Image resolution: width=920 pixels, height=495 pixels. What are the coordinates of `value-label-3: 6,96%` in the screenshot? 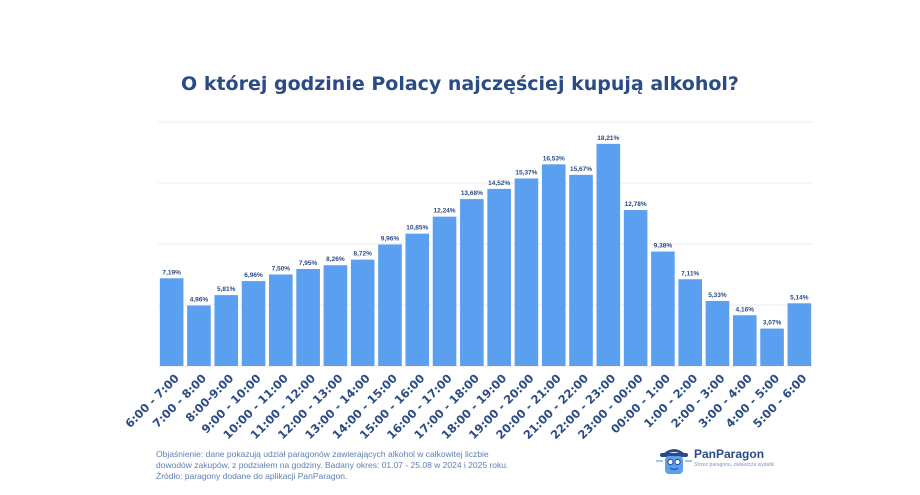 It's located at (253, 275).